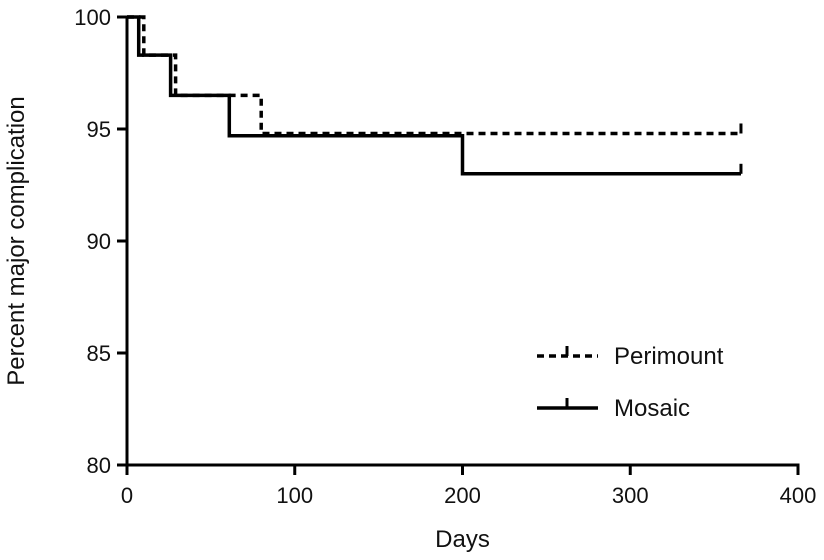 The width and height of the screenshot is (824, 560). Describe the element at coordinates (462, 539) in the screenshot. I see `x-axis-title: Days` at that location.